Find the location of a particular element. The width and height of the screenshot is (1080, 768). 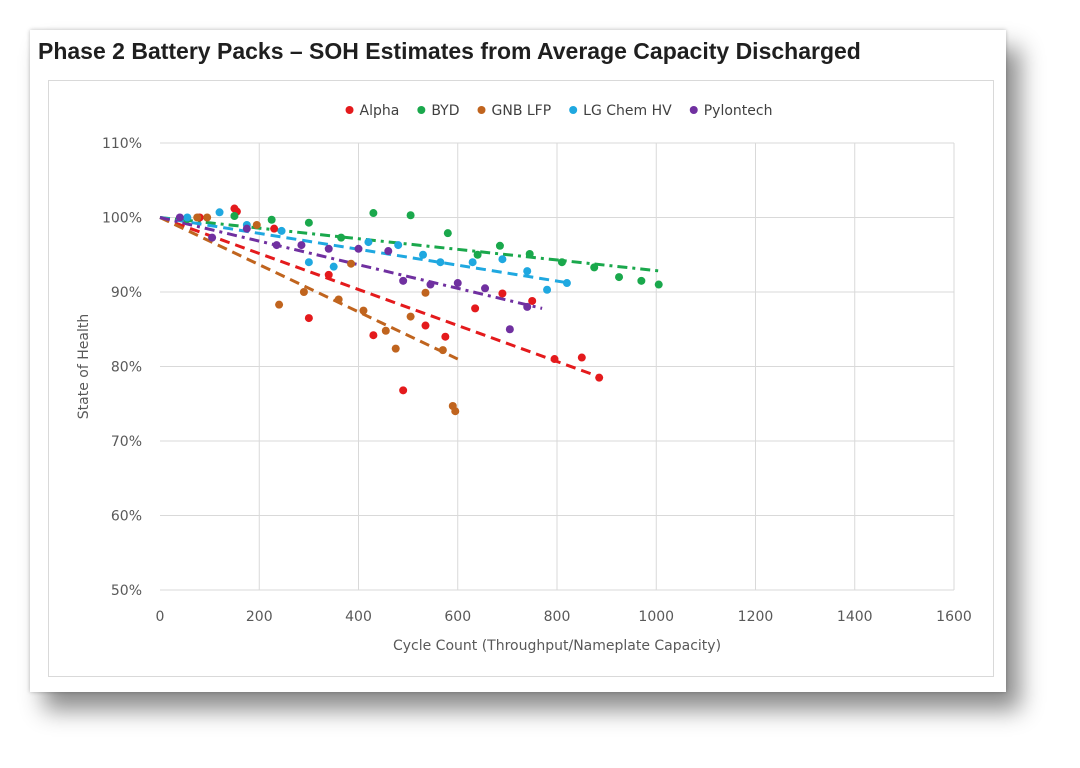

y-tick-label: 90% is located at coordinates (126, 293).